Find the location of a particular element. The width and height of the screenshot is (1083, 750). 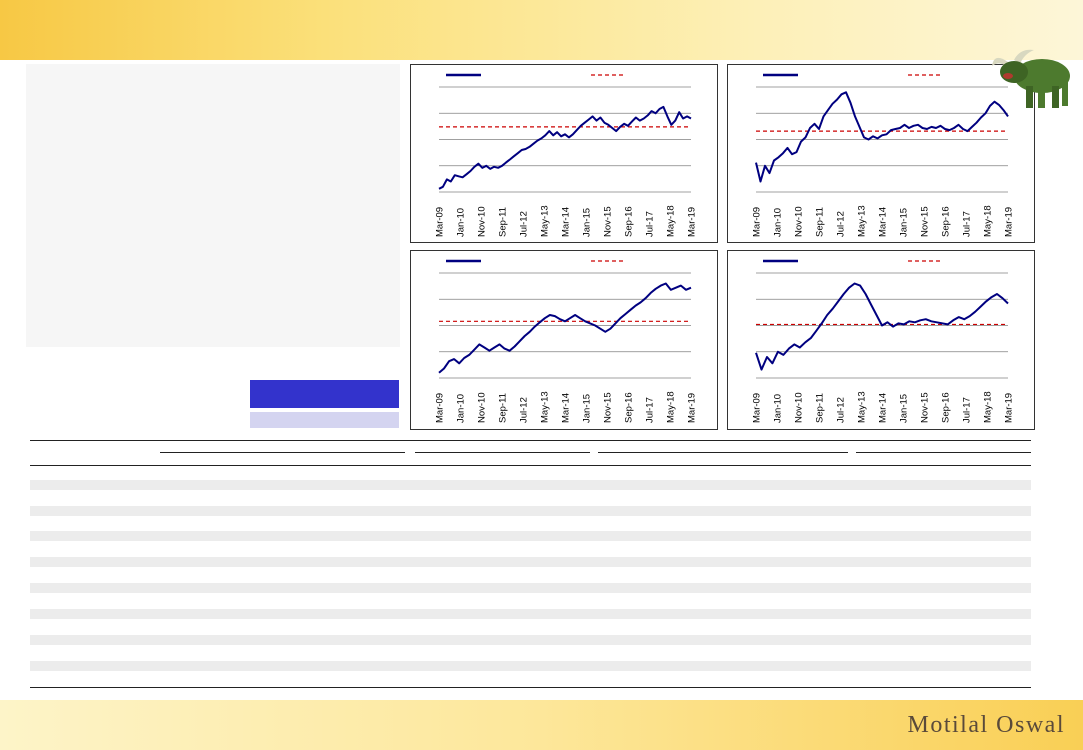

bull-icon is located at coordinates (1033, 77).